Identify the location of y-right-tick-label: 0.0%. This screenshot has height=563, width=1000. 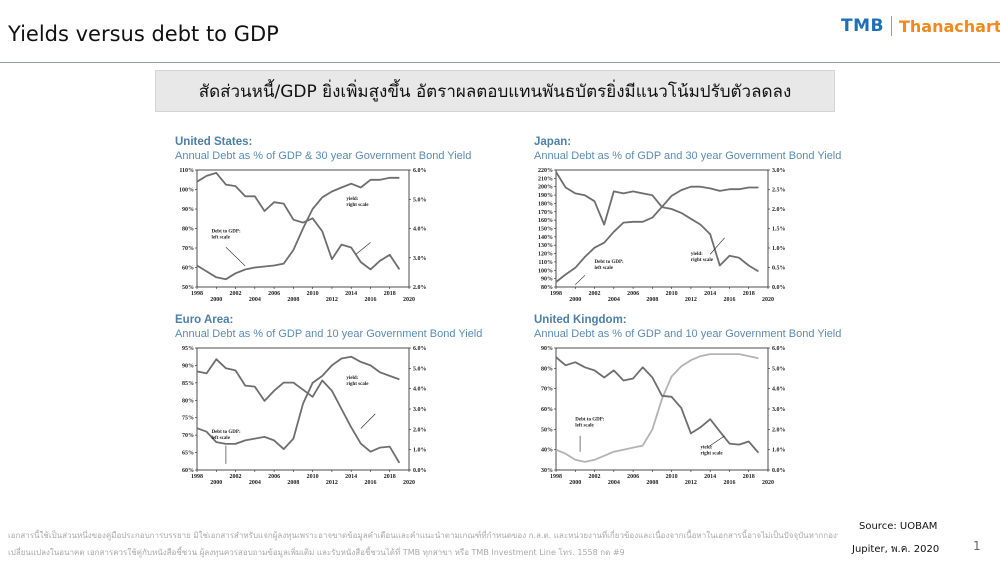
(779, 288).